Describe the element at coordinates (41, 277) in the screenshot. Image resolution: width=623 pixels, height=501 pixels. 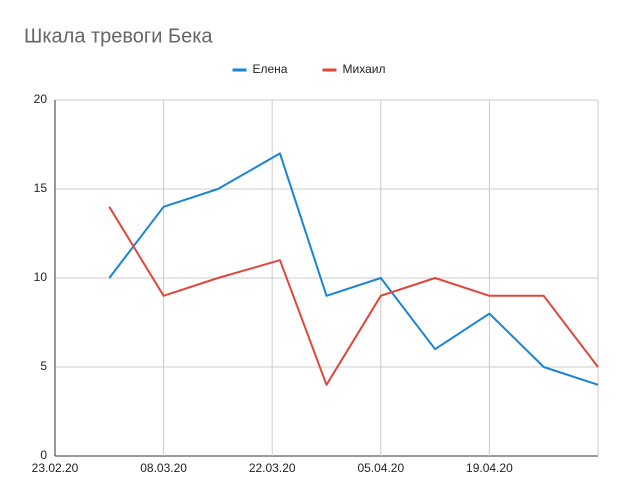
I see `y-tick-label: 10` at that location.